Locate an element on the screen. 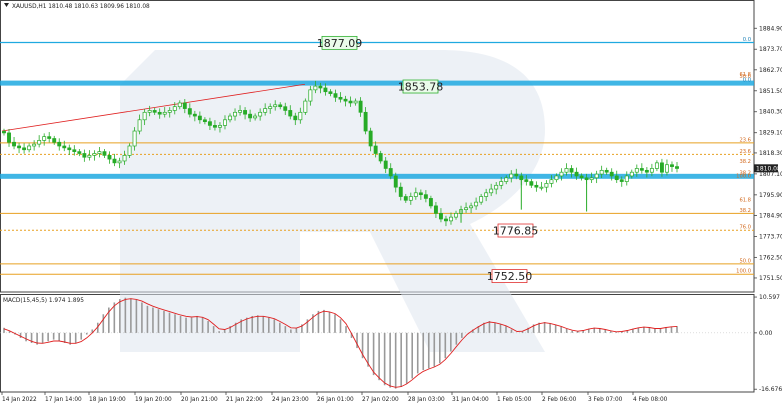  macd-y-tick-label: 10.597 is located at coordinates (769, 297).